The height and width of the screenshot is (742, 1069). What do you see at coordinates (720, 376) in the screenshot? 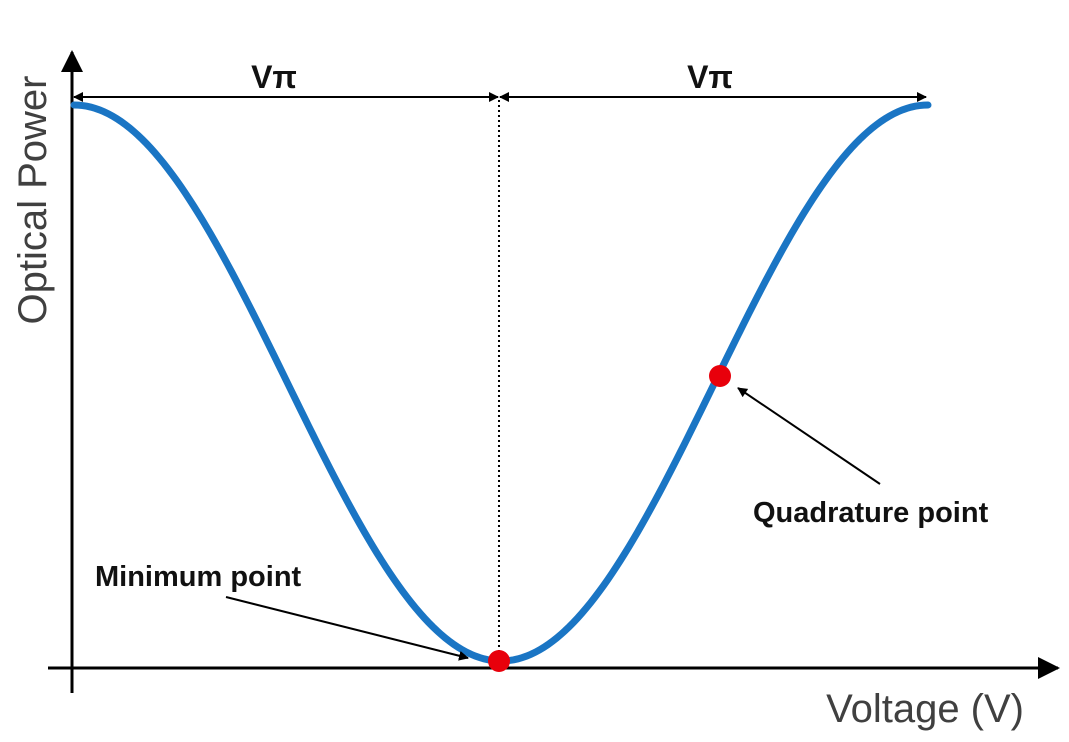
I see `quadrature-point-marker` at bounding box center [720, 376].